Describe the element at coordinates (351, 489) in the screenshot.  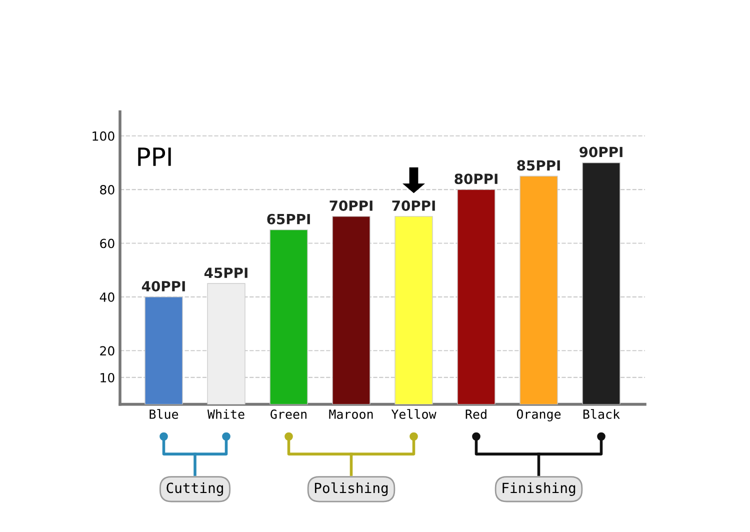
I see `text: Polishing` at that location.